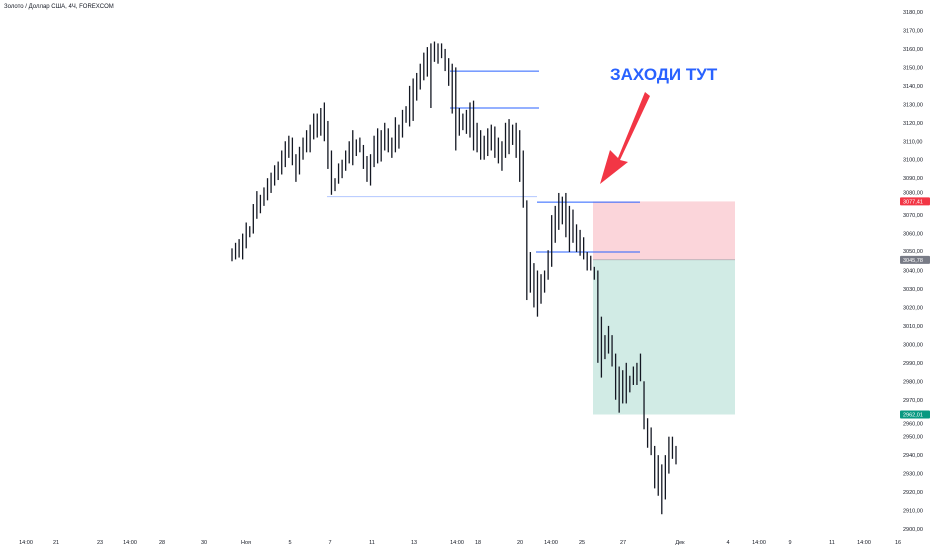 The height and width of the screenshot is (550, 932). What do you see at coordinates (289, 543) in the screenshot?
I see `time-tick-label: 5` at bounding box center [289, 543].